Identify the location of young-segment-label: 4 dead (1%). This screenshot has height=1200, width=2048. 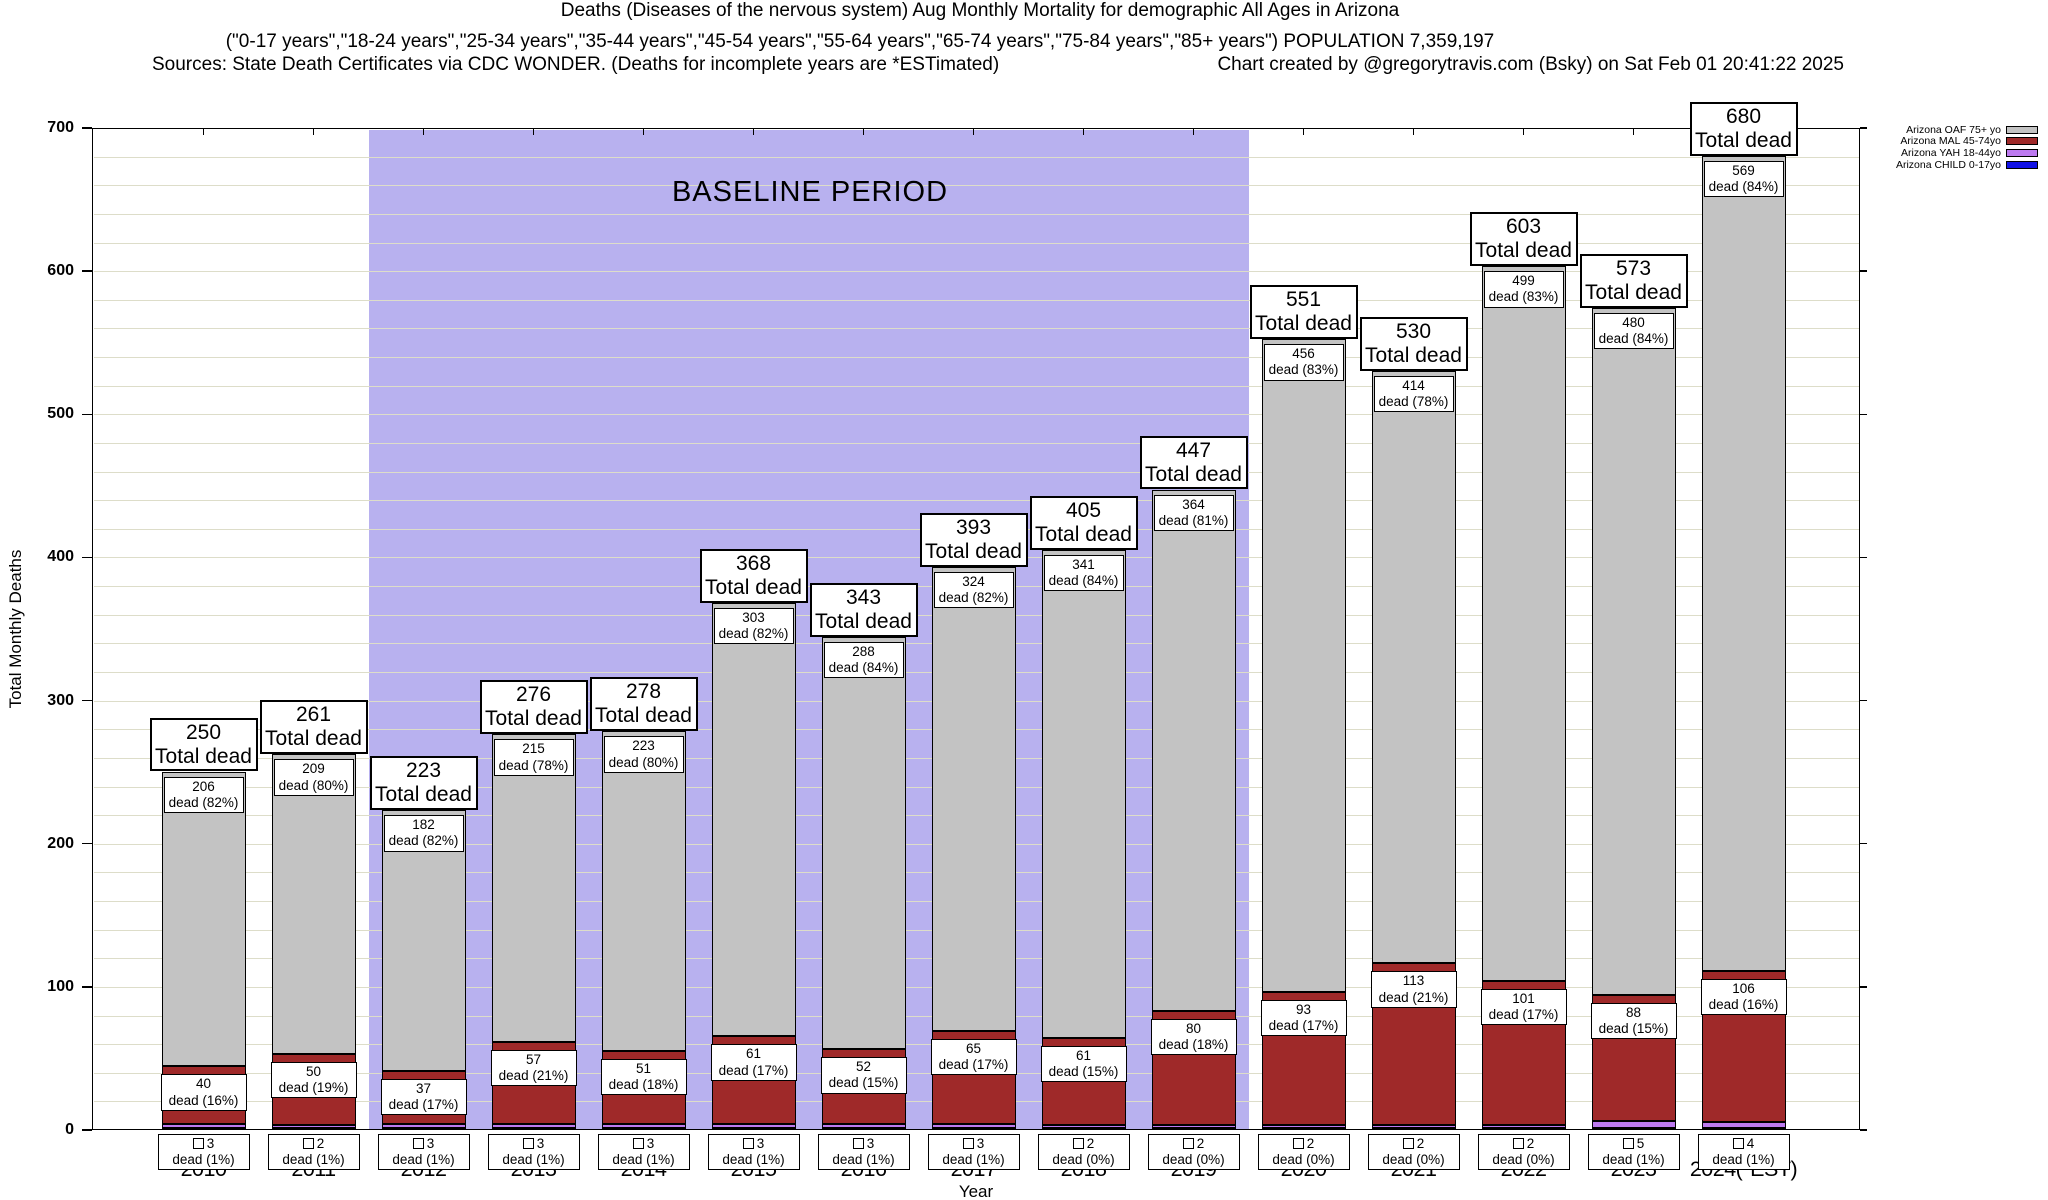
(1743, 1152).